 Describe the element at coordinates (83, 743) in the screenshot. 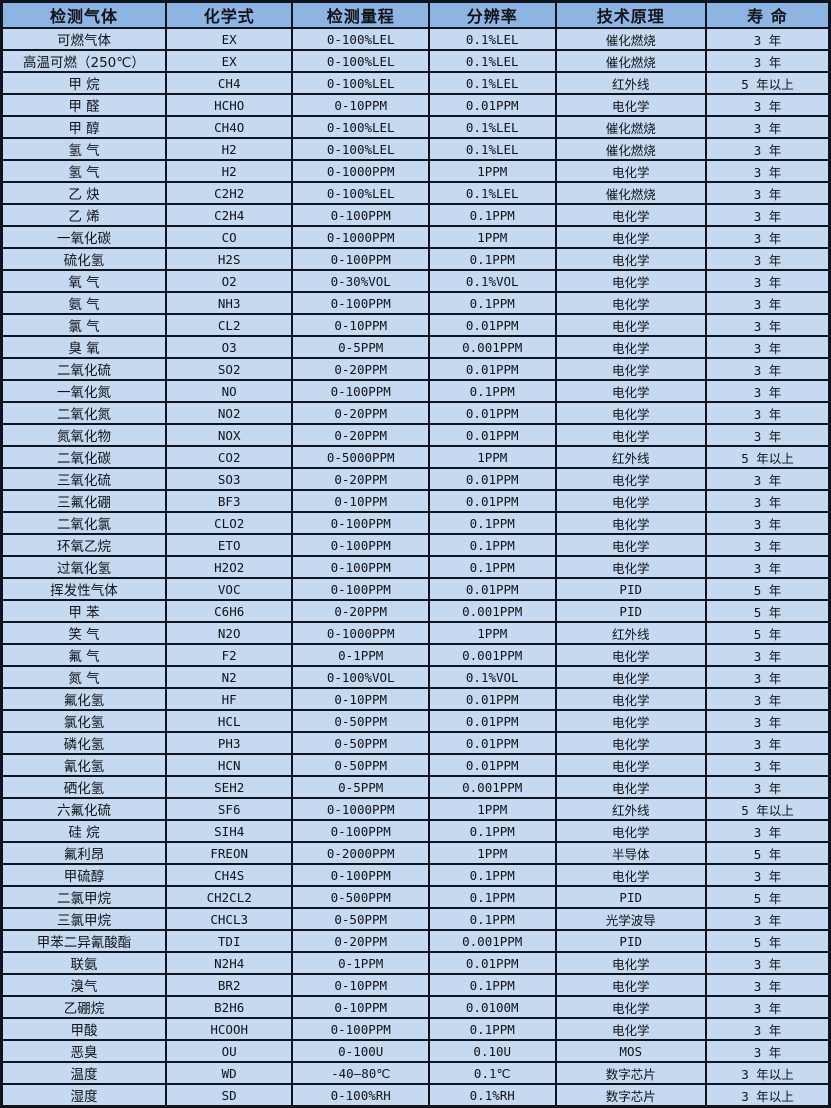

I see `cell-gas: 磷化氢` at that location.